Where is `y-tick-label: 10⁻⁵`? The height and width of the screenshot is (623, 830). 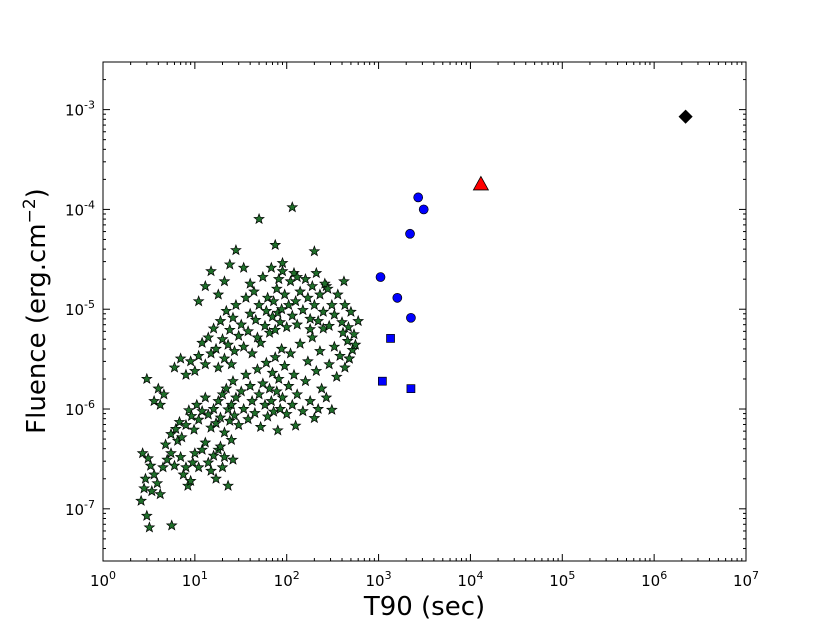 y-tick-label: 10⁻⁵ is located at coordinates (80, 308).